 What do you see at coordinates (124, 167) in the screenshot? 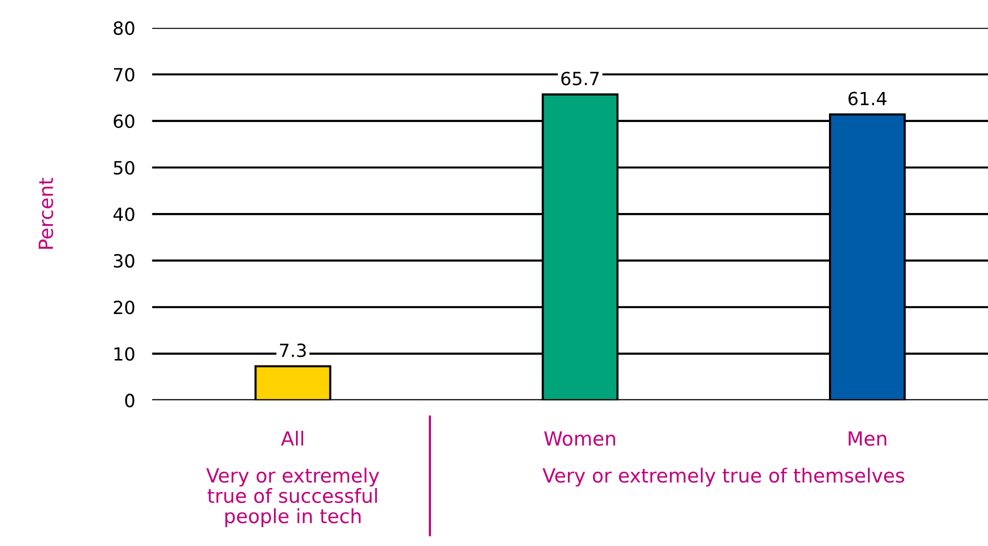
I see `y-tick-label: 50` at bounding box center [124, 167].